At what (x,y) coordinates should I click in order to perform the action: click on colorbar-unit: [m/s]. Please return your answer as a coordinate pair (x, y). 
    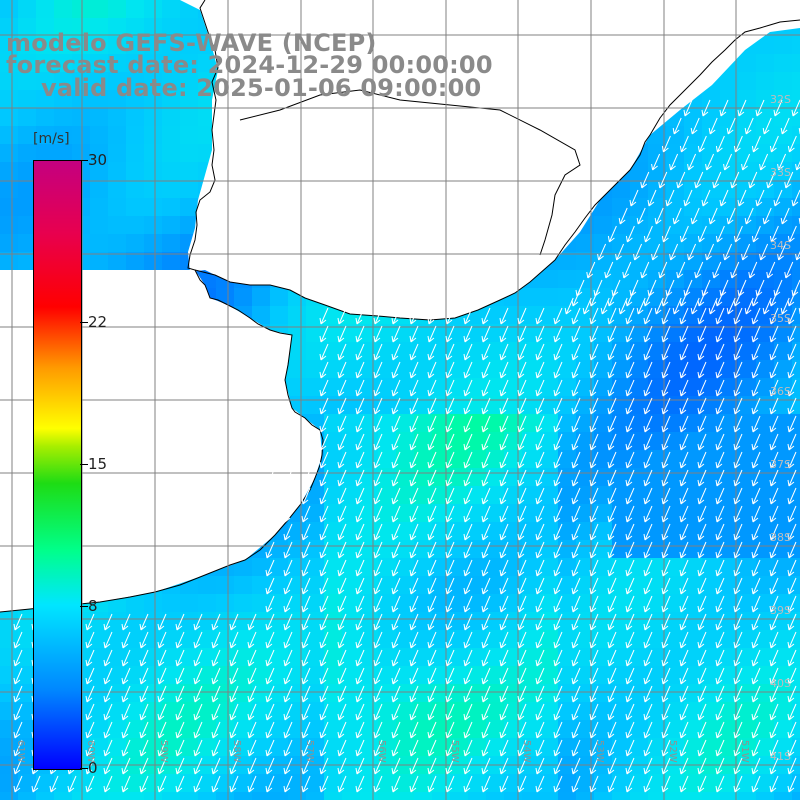
    Looking at the image, I should click on (51, 139).